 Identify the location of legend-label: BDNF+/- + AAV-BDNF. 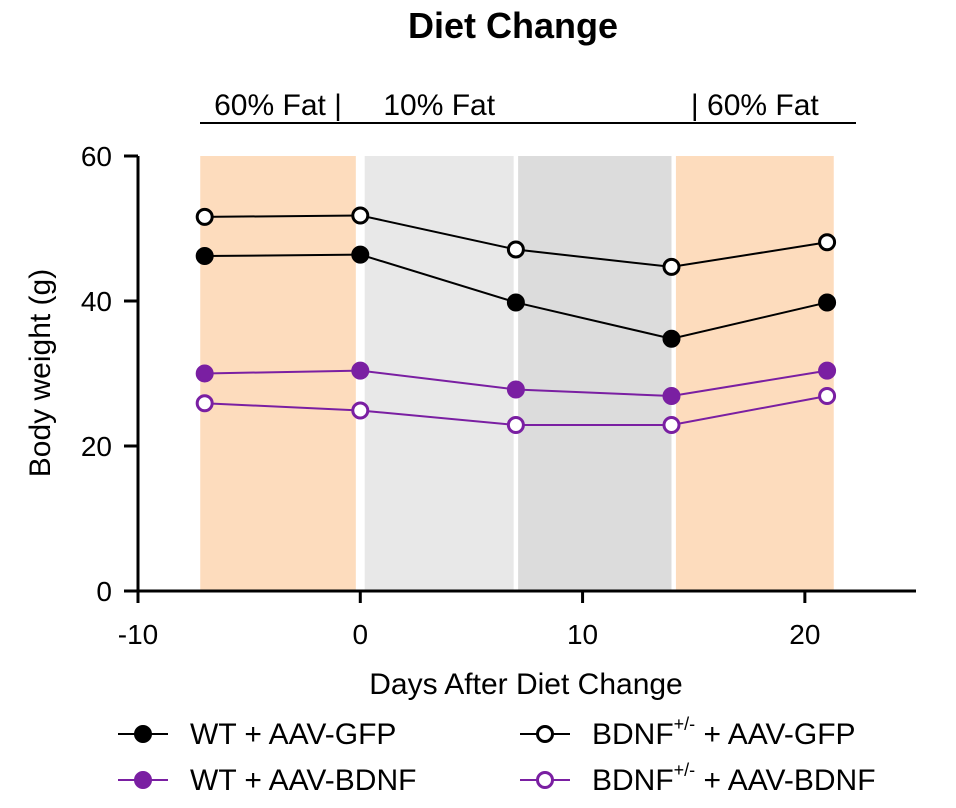
(734, 778).